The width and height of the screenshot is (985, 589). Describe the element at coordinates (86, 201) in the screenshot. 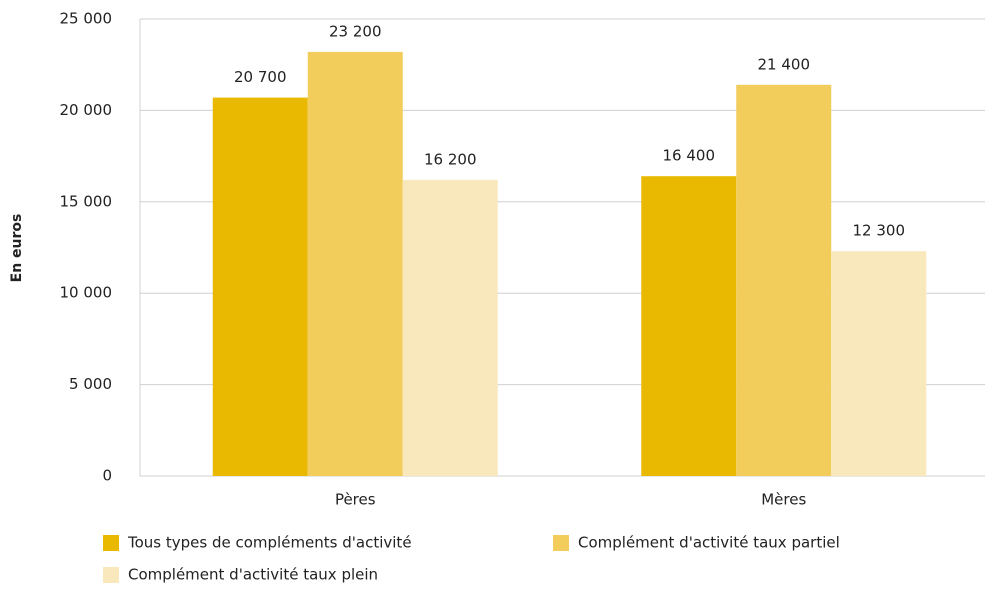

I see `y-tick-label: 15 000` at that location.